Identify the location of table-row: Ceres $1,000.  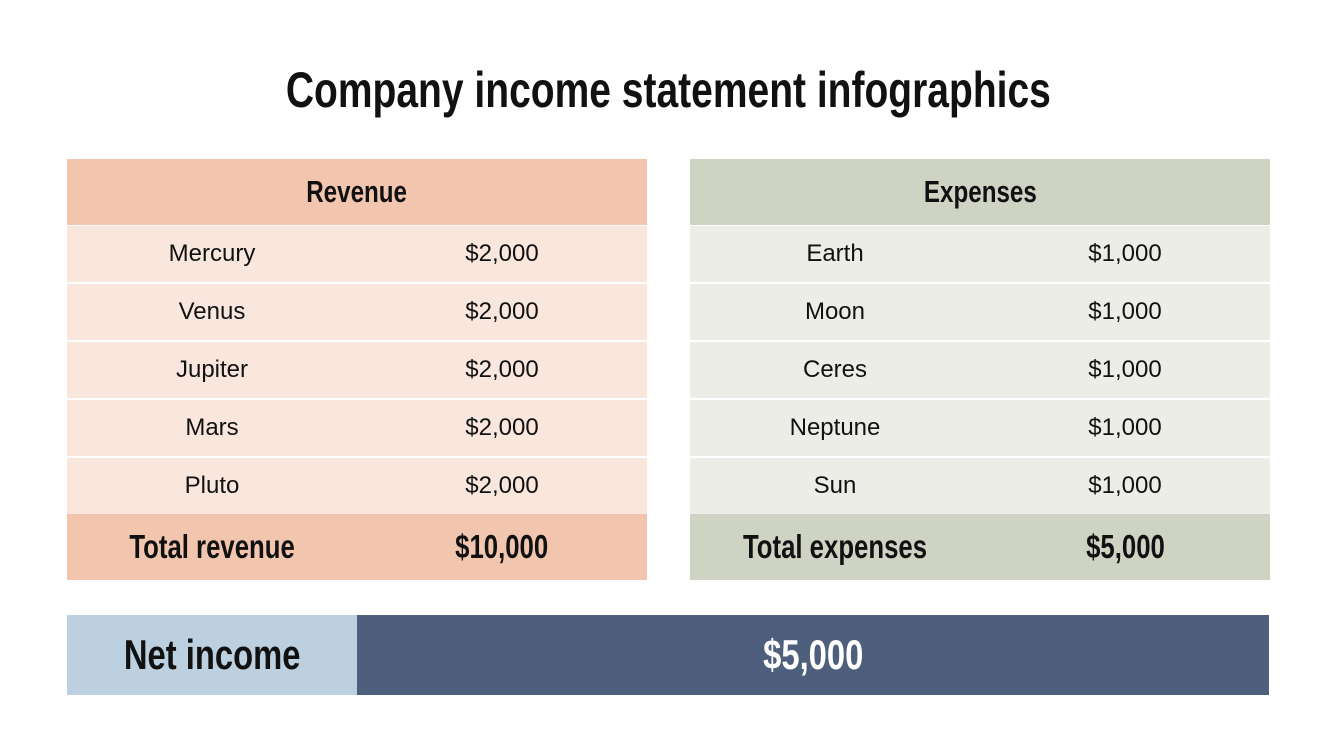
(980, 370).